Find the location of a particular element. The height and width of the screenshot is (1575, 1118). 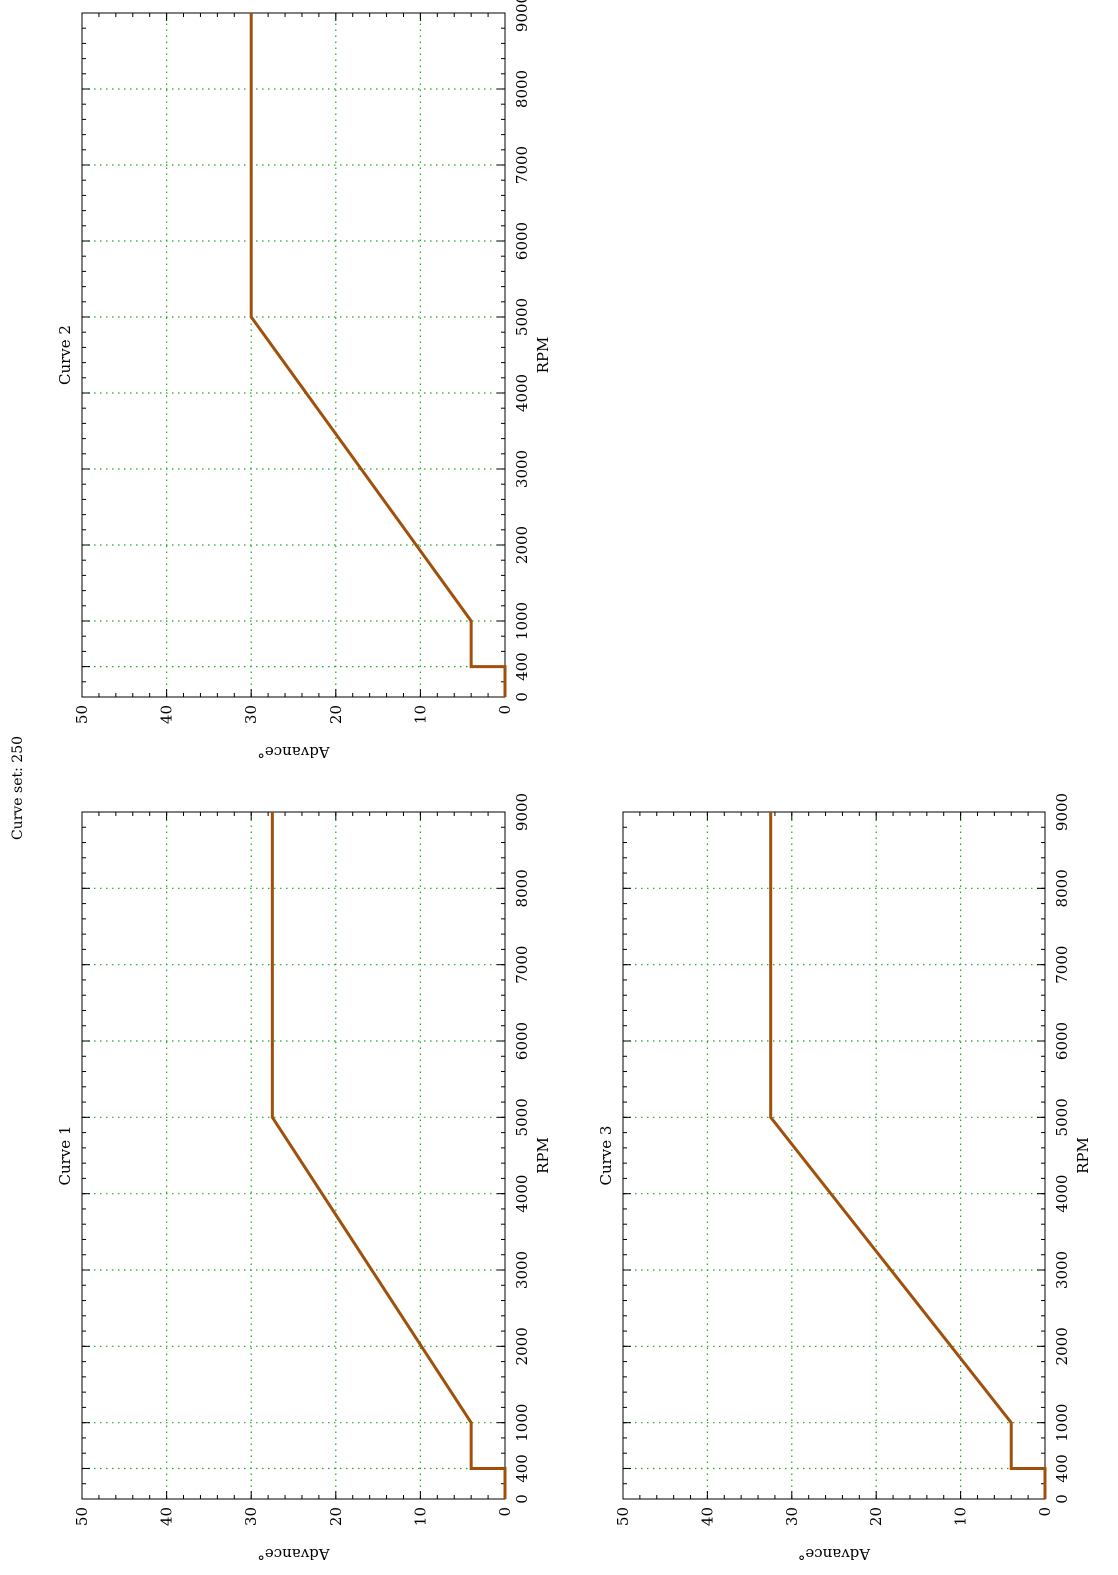

super-title: Curve set: 250 is located at coordinates (18, 788).